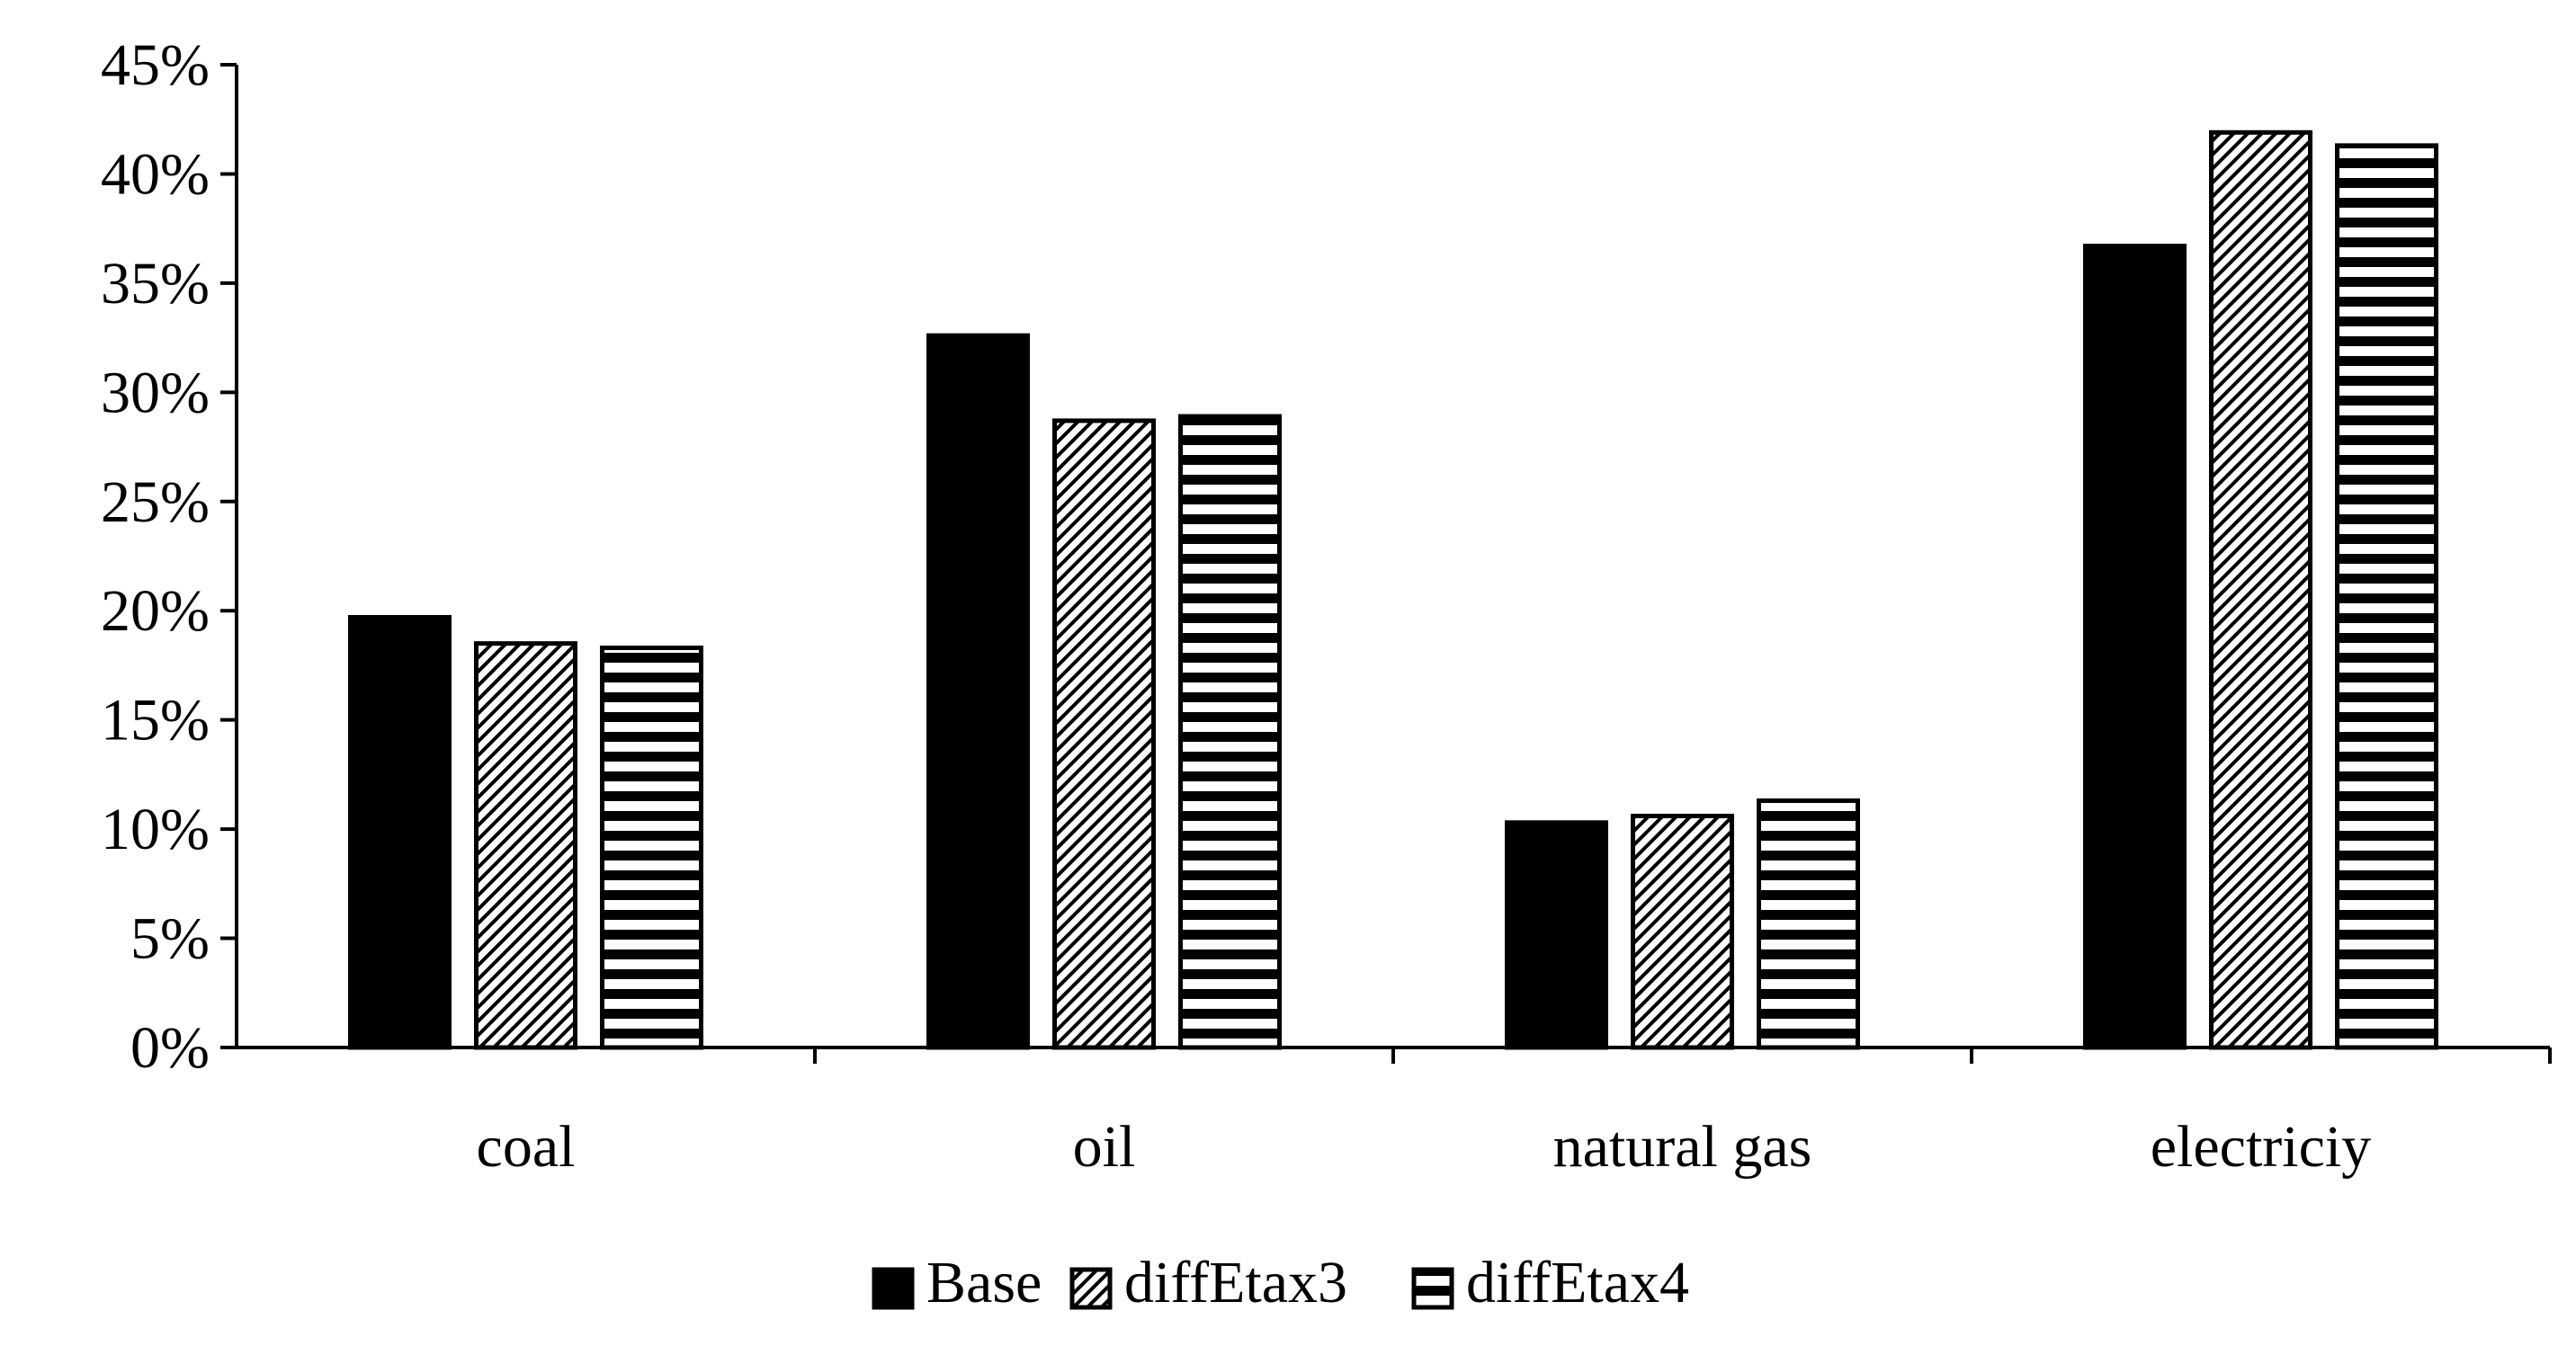  What do you see at coordinates (2260, 589) in the screenshot?
I see `bar-diffEtax3-electriciy` at bounding box center [2260, 589].